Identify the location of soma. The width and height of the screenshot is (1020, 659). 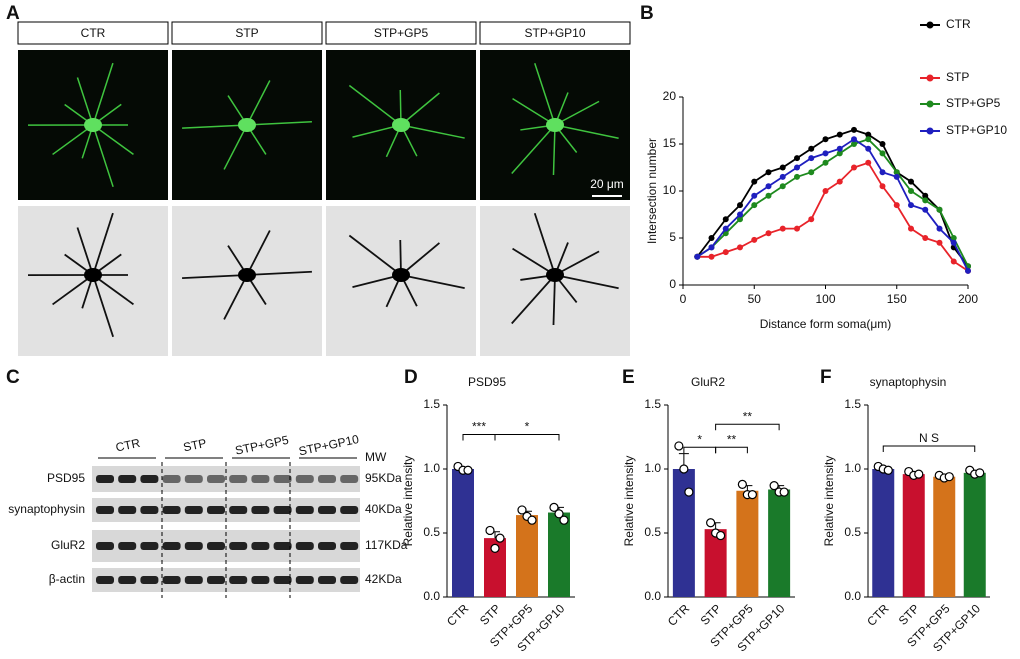
(555, 275).